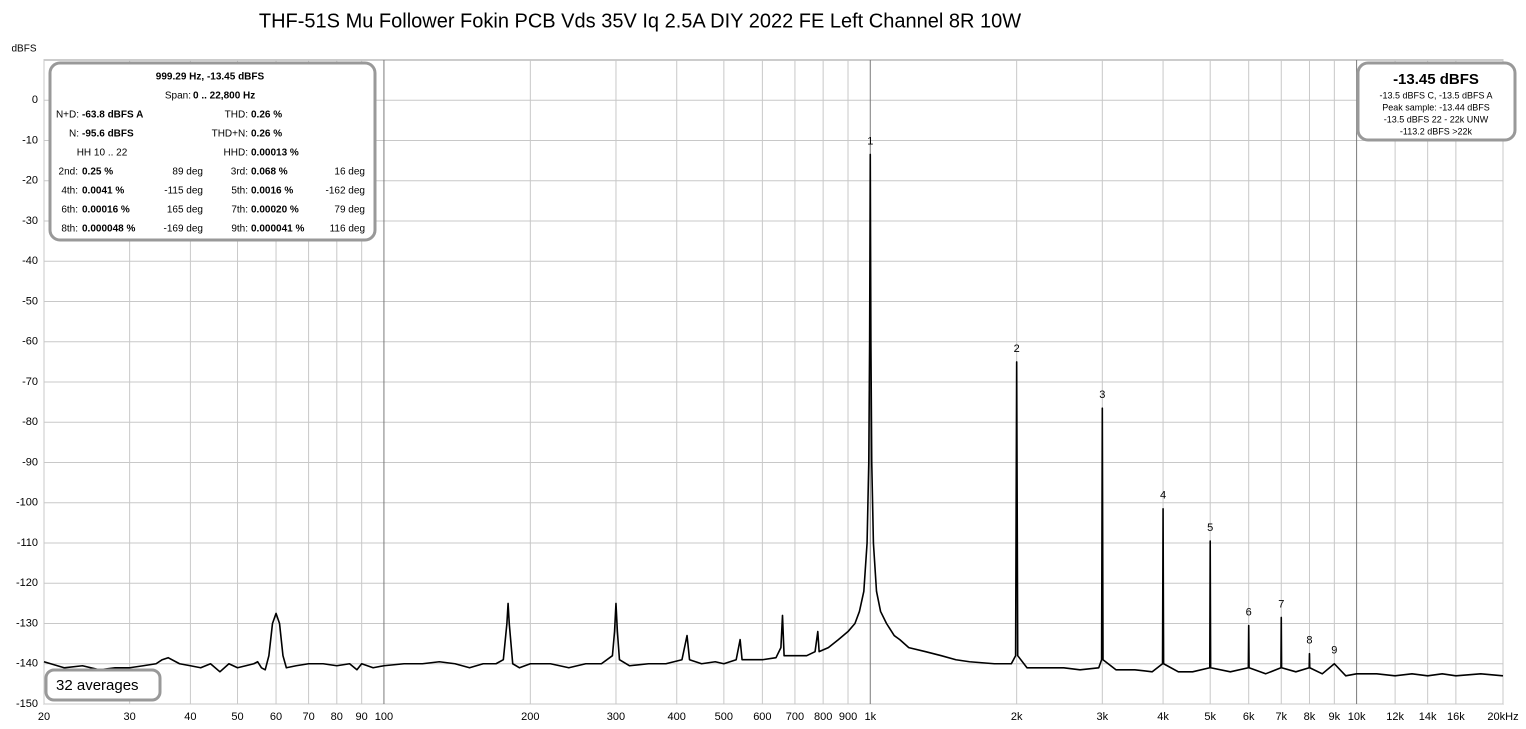 This screenshot has width=1526, height=729. What do you see at coordinates (349, 210) in the screenshot?
I see `harmonic-phase: 79 deg` at bounding box center [349, 210].